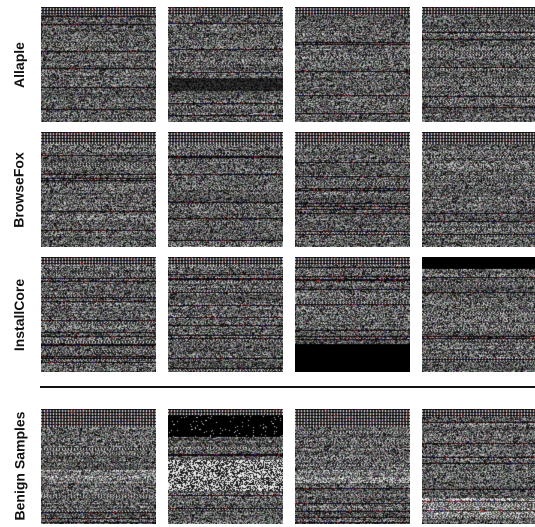  I want to click on row-label-text: InstallCore, so click(19, 314).